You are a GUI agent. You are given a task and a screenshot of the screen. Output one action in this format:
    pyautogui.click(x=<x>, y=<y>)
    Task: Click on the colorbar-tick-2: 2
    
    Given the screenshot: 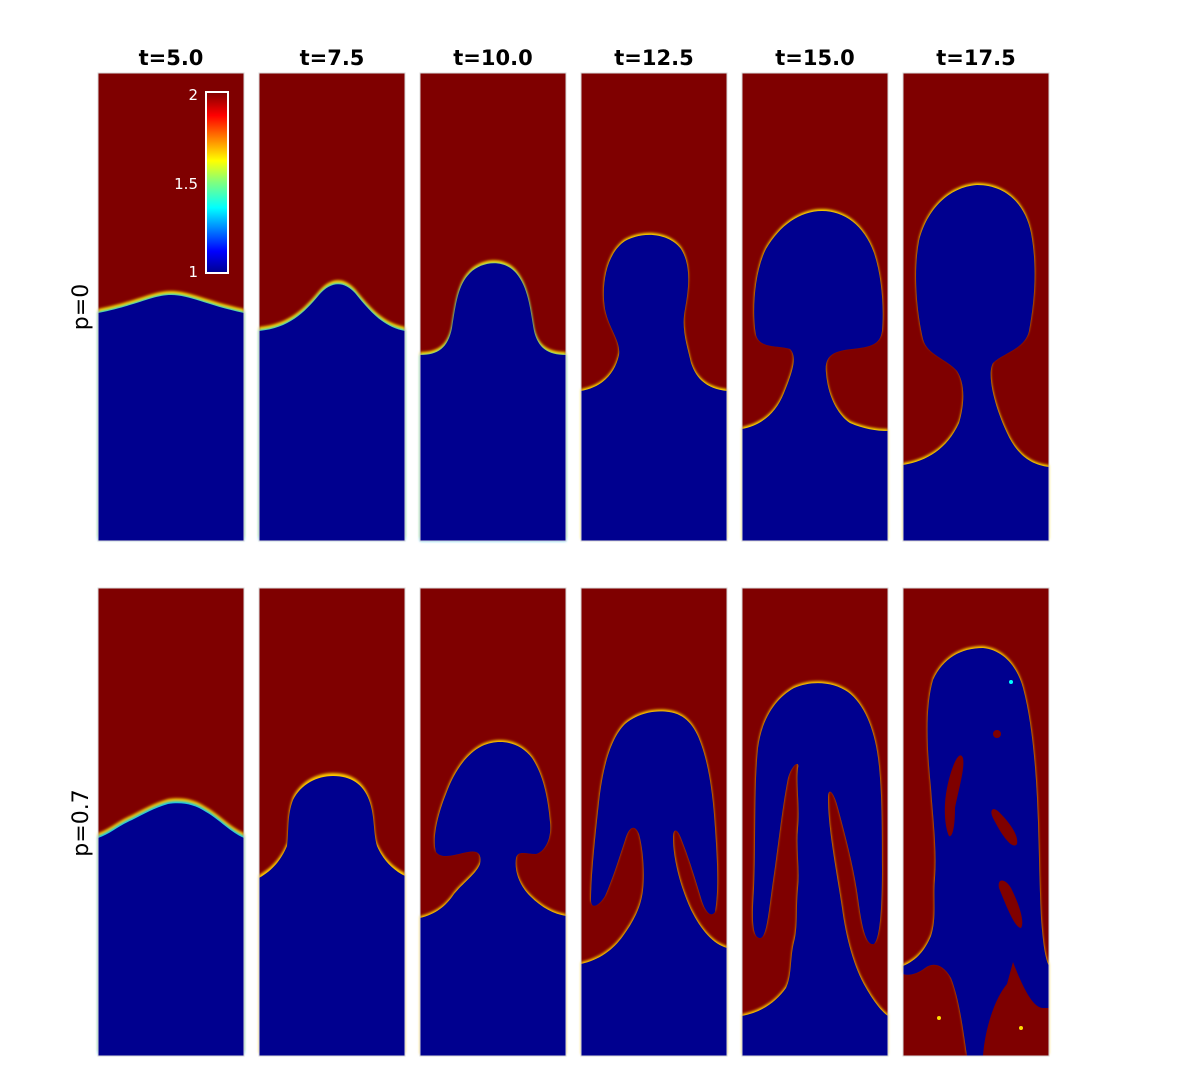 What is the action you would take?
    pyautogui.click(x=193, y=95)
    